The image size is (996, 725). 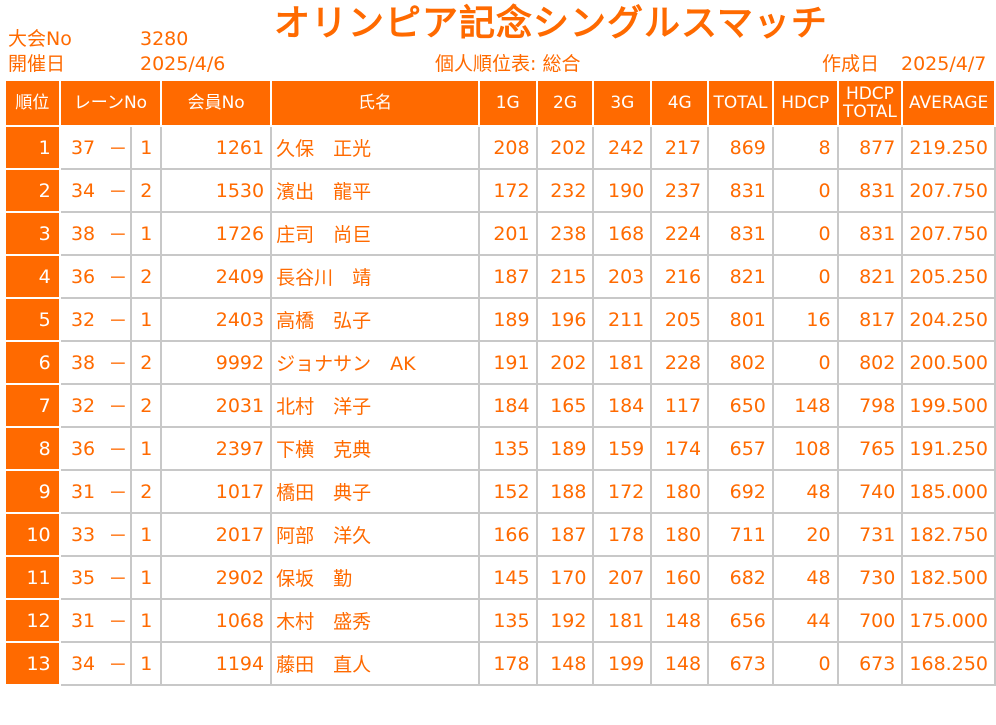 What do you see at coordinates (507, 663) in the screenshot?
I see `game-1-cell: 178` at bounding box center [507, 663].